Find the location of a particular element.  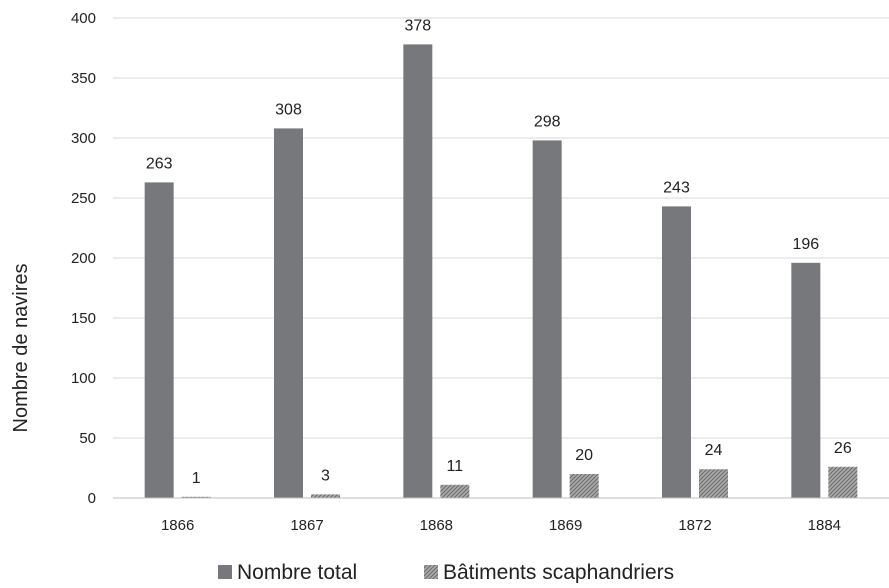

x-axis-ticks: 1866 1867 1868 1869 1872 1884 is located at coordinates (501, 525).